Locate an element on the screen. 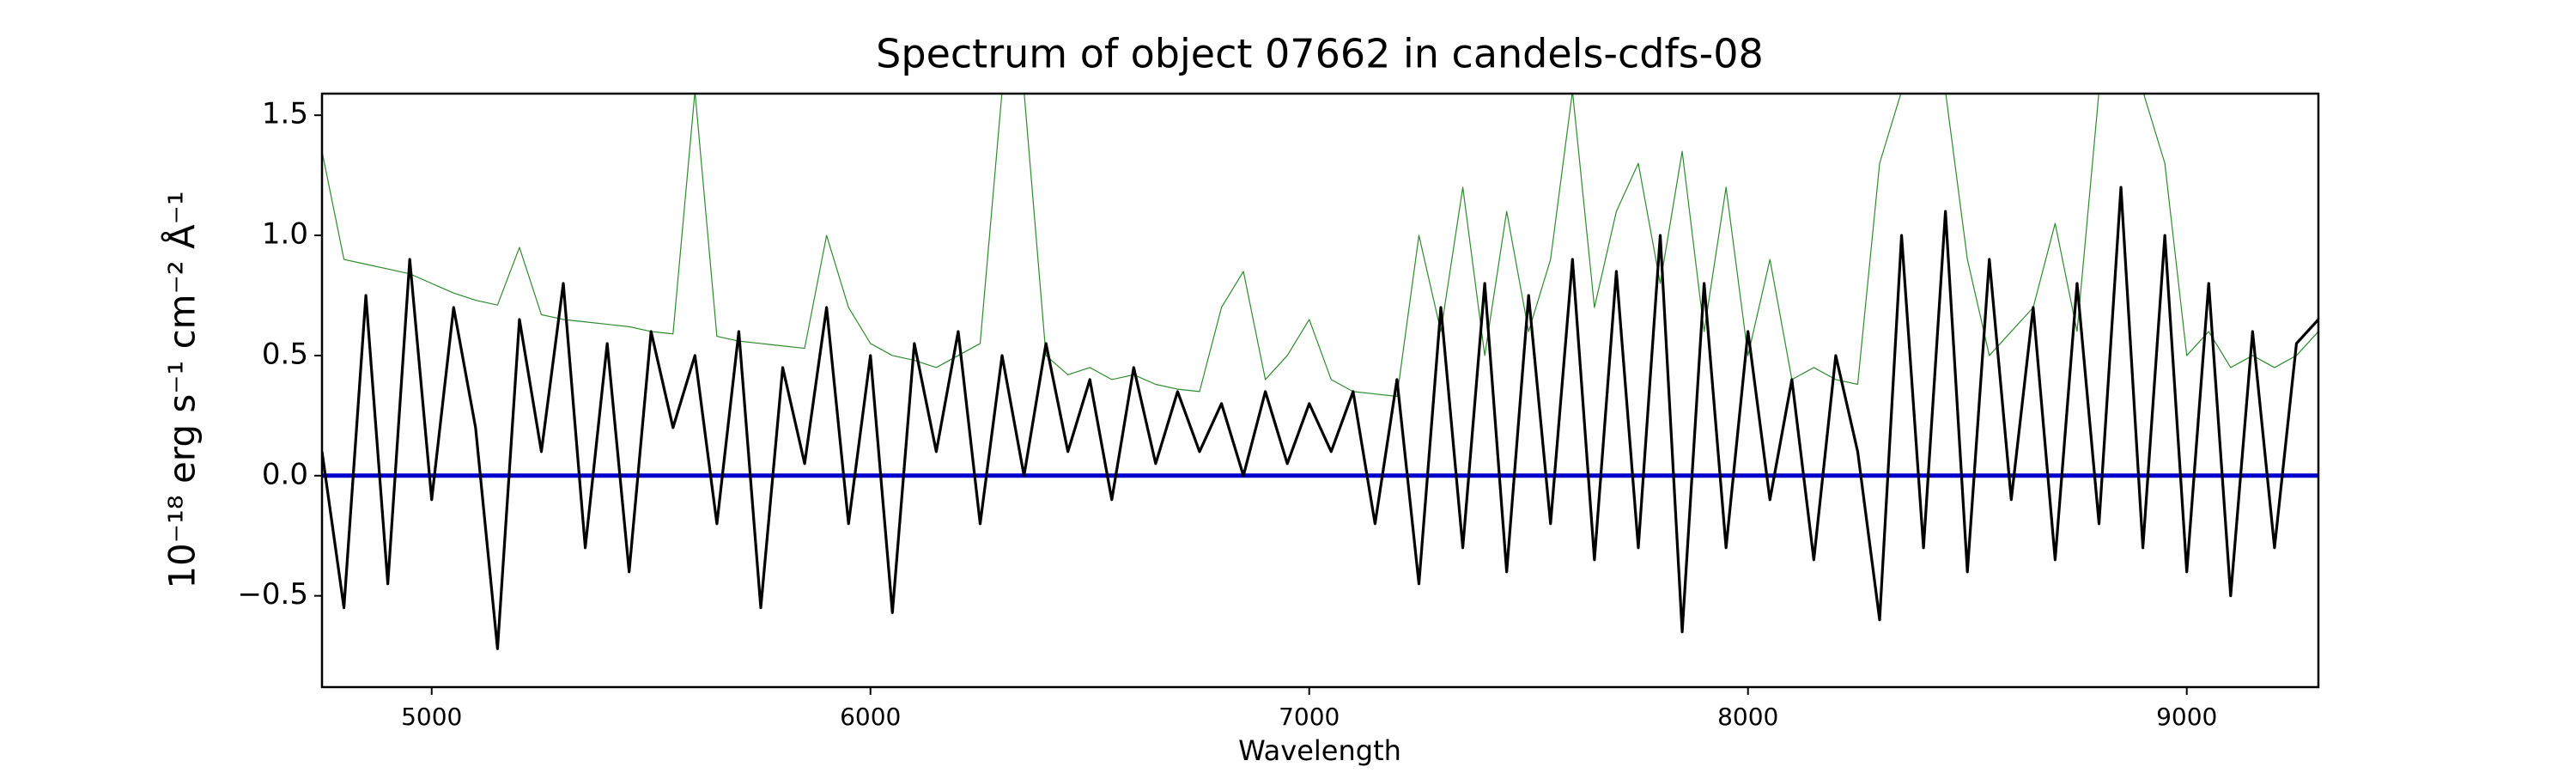 The width and height of the screenshot is (2576, 773). y-tick-label: −0.5 is located at coordinates (272, 594).